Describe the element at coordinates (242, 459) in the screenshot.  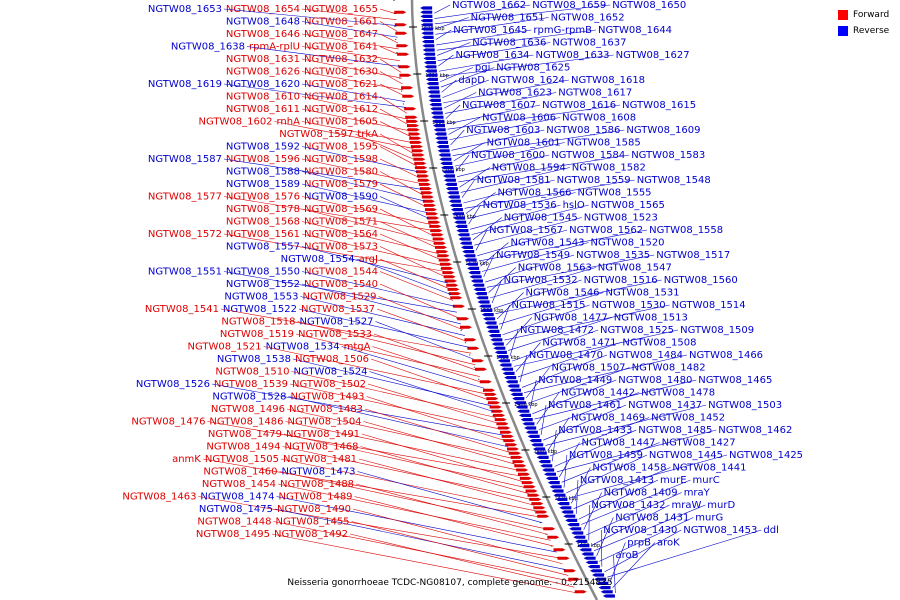
I see `left-gene-label: NGTW08_1505` at that location.